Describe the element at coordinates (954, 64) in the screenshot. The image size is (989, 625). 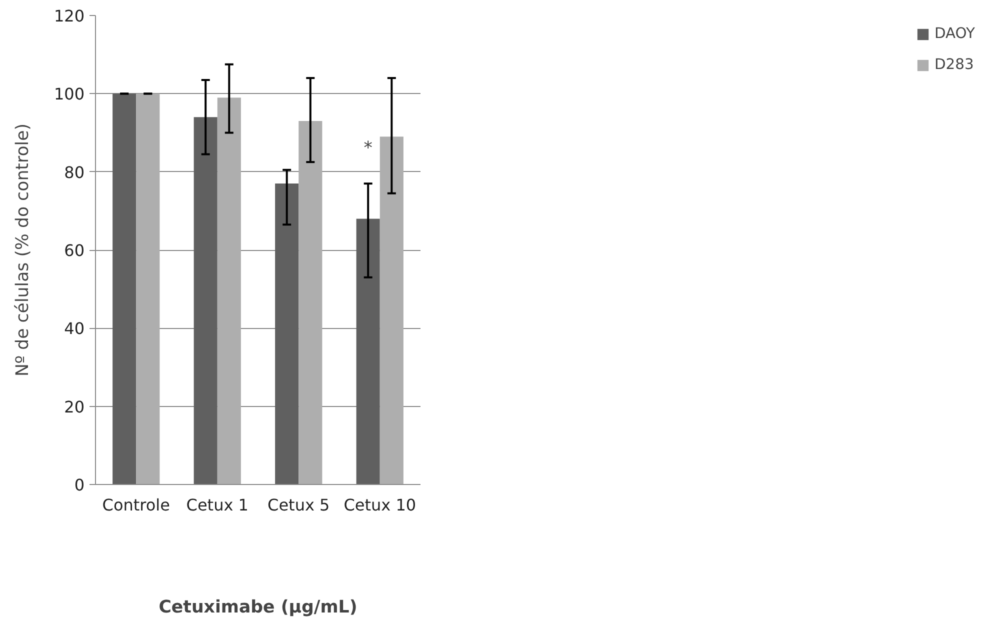
I see `legend-label: D283` at that location.